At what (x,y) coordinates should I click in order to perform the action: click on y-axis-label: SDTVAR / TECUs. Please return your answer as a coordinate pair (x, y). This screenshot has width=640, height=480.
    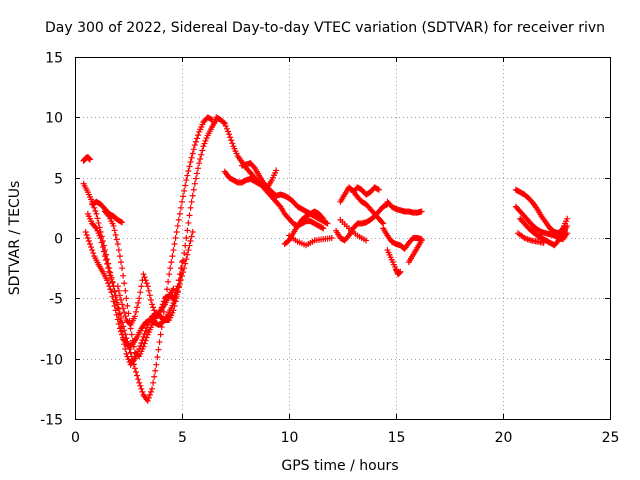
    Looking at the image, I should click on (15, 238).